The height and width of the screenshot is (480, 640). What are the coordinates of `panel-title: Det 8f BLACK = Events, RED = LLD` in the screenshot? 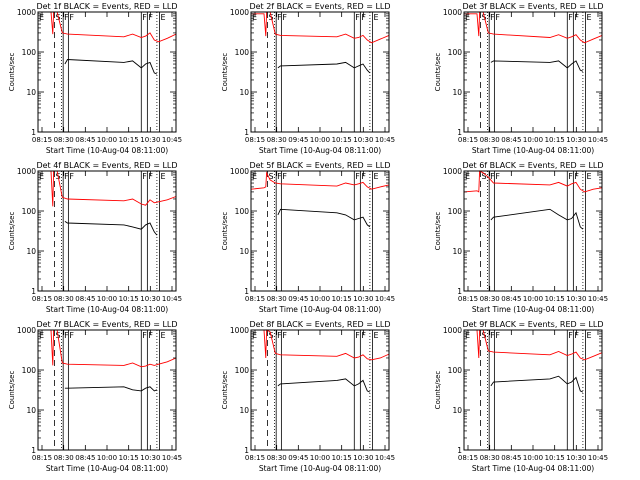 It's located at (319, 324).